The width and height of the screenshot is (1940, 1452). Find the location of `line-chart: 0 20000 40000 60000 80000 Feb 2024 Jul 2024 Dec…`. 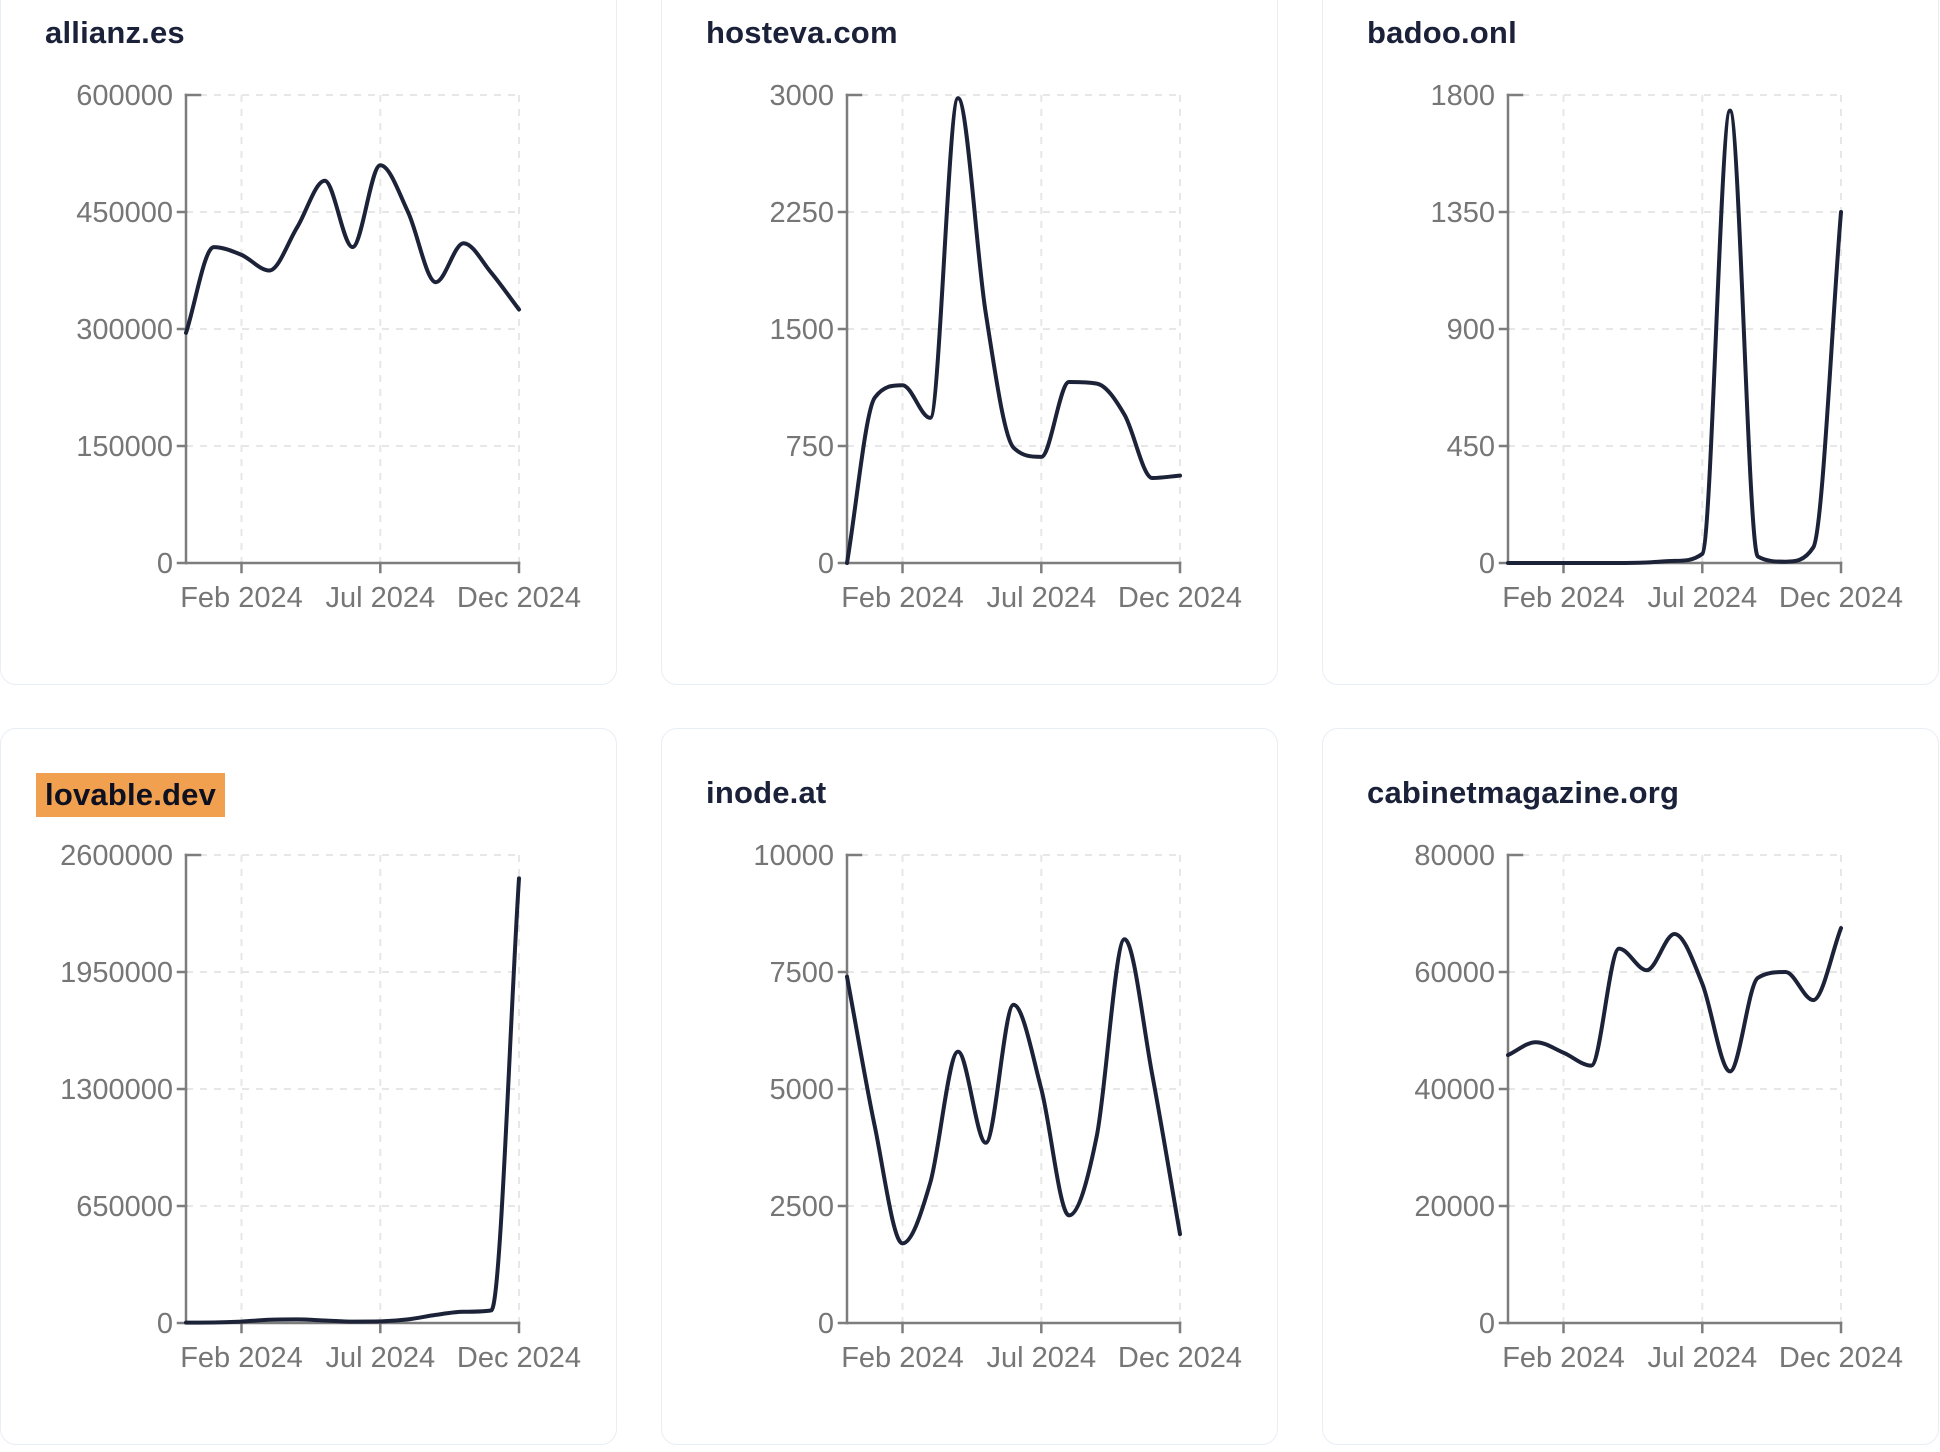

line-chart: 0 20000 40000 60000 80000 Feb 2024 Jul 2024 Dec… is located at coordinates (1630, 1100).